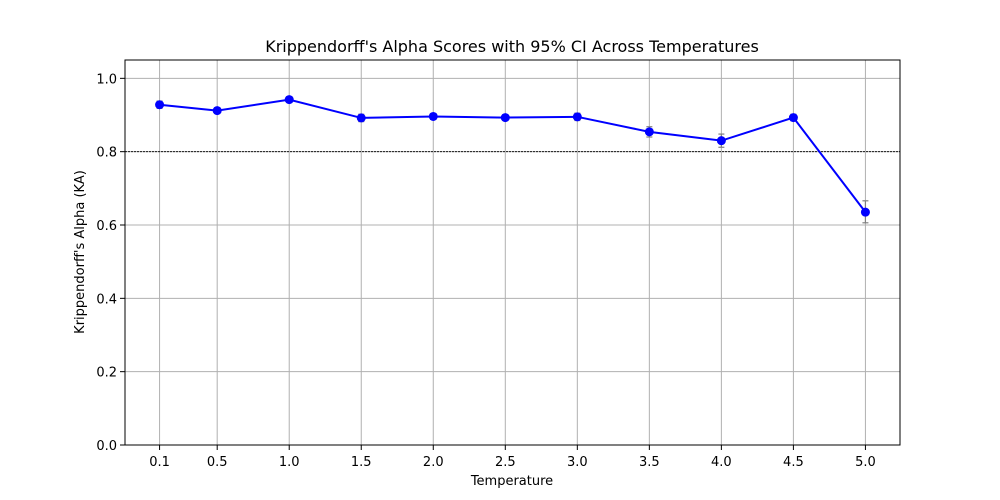 This screenshot has height=500, width=1000. Describe the element at coordinates (649, 462) in the screenshot. I see `x-tick-label: 3.5` at that location.